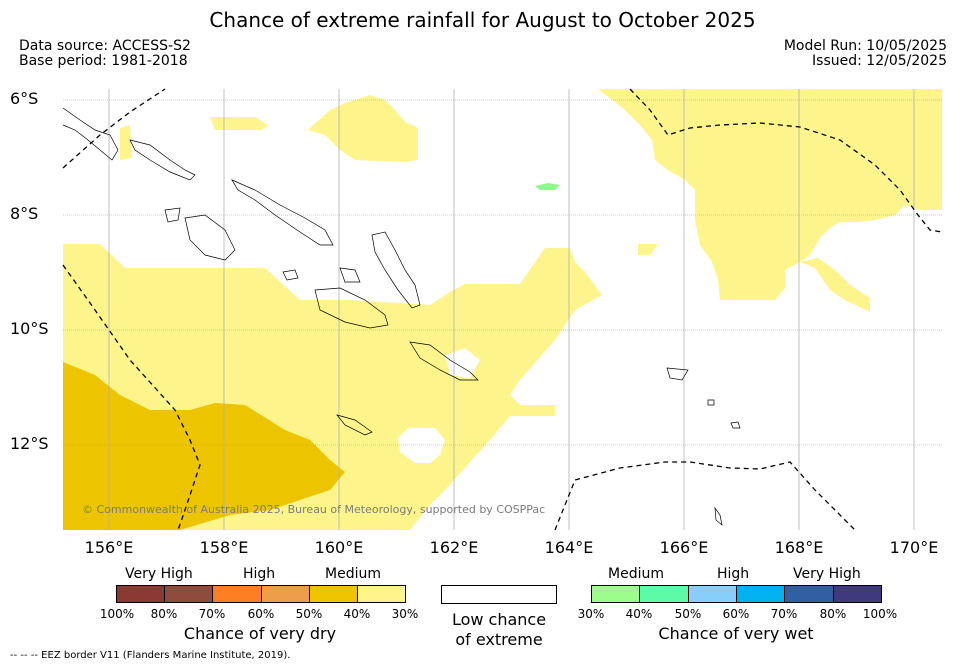  I want to click on lon-label: 160°E, so click(339, 547).